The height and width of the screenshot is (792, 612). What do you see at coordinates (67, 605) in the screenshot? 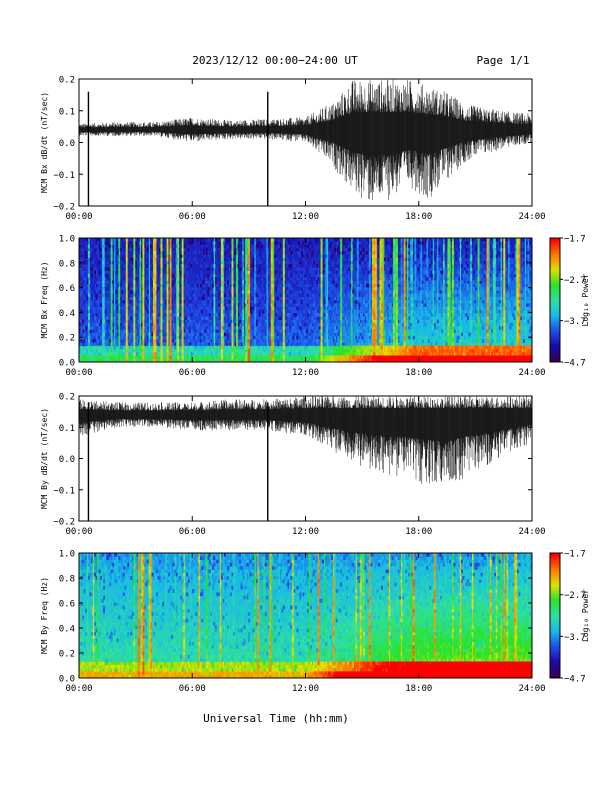
I see `y-tick-label: 0.6` at bounding box center [67, 605].